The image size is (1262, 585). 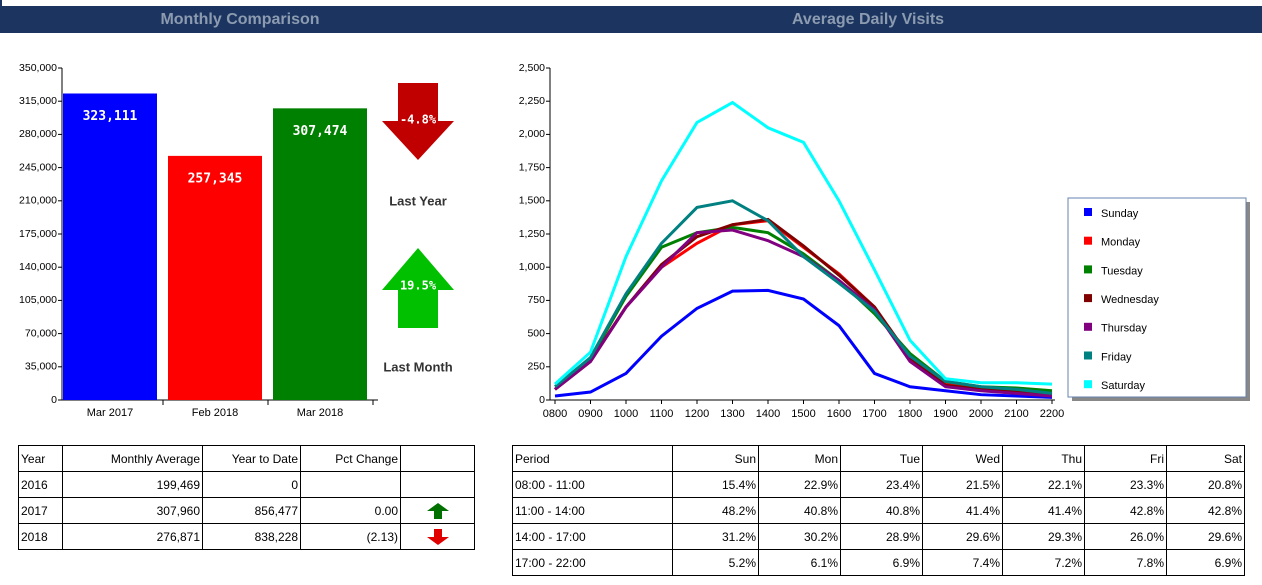 I want to click on table-cell: Year, so click(x=40, y=458).